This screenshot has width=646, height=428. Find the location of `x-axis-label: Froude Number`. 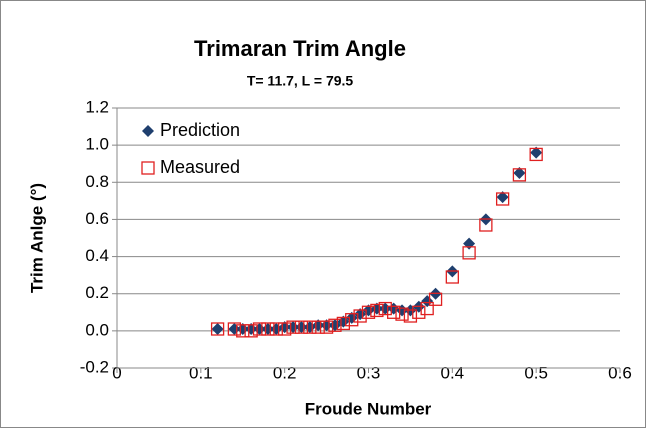

x-axis-label: Froude Number is located at coordinates (368, 408).